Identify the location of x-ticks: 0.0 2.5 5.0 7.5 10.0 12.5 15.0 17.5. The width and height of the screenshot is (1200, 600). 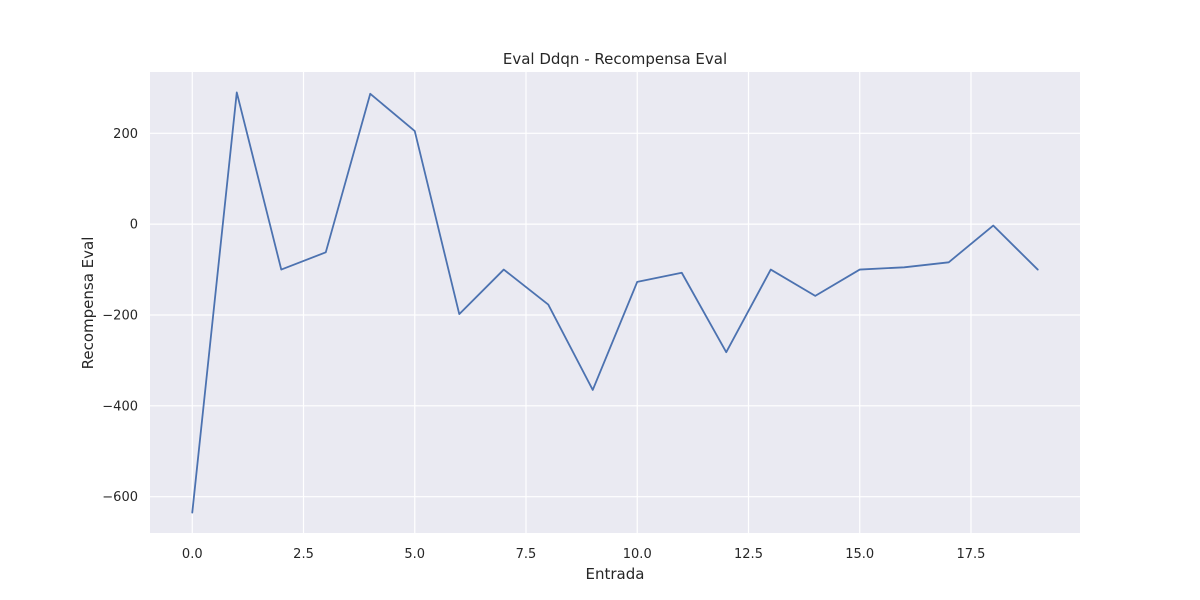
(584, 554).